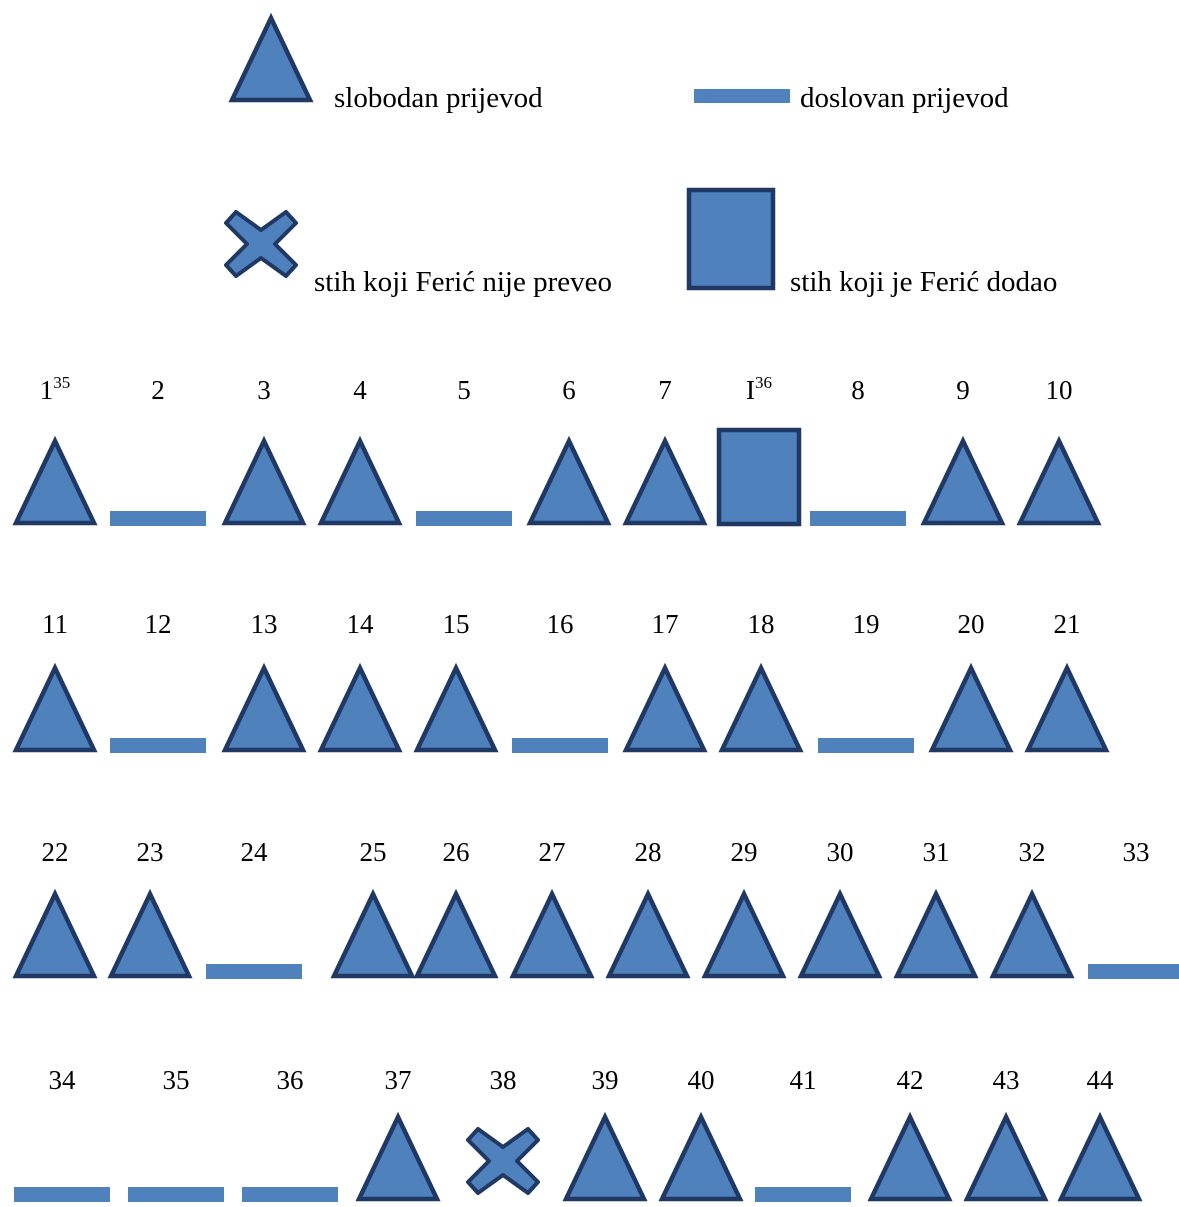 This screenshot has width=1179, height=1207. Describe the element at coordinates (936, 852) in the screenshot. I see `verse-number-text: 31` at that location.